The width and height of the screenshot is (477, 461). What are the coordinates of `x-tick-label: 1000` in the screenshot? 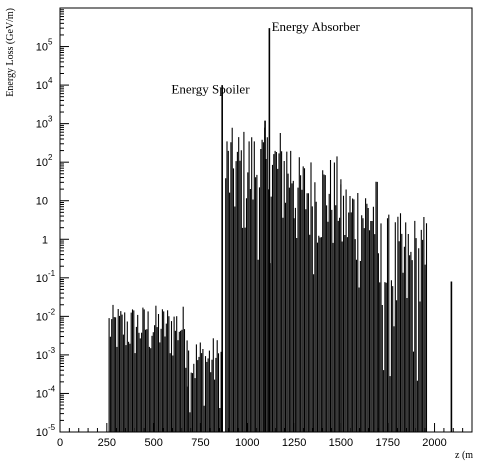 It's located at (247, 443).